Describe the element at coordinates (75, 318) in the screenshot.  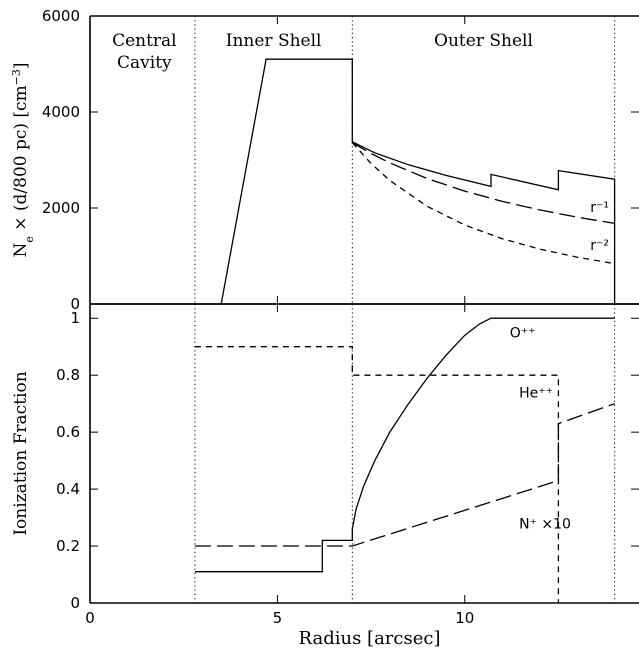
I see `bottom-y-tick-label-5: 1` at that location.